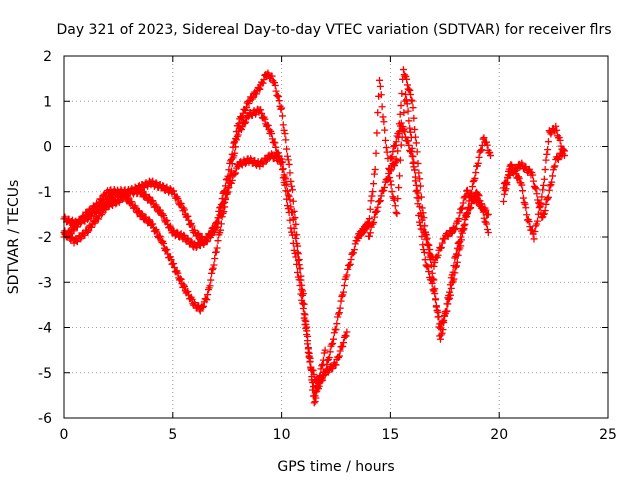 This screenshot has width=640, height=480. I want to click on y-tick-label: -3, so click(45, 283).